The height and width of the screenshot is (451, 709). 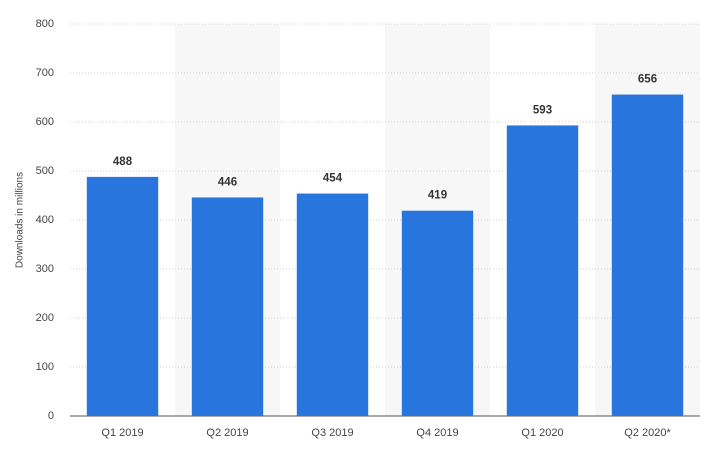 I want to click on x-tick-label: Q2 2019, so click(x=227, y=433).